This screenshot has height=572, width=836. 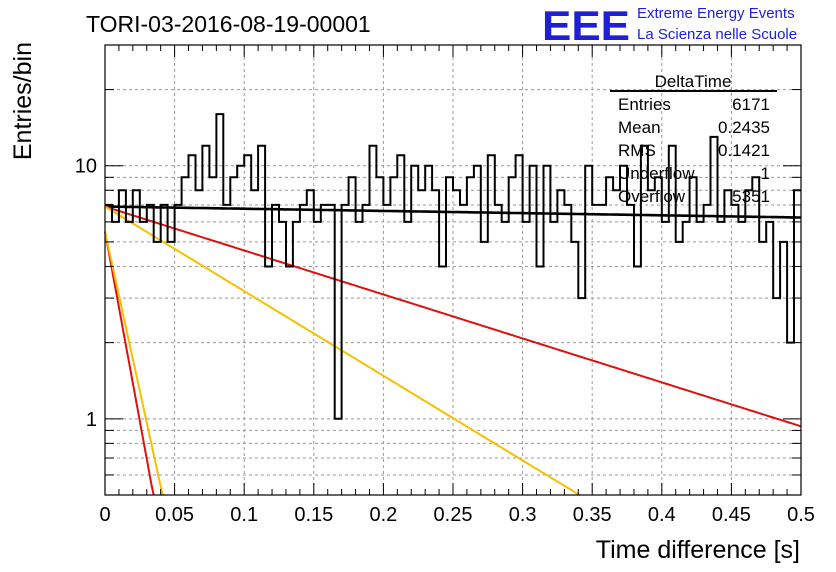 I want to click on logo-line-1: Extreme Energy Events, so click(x=716, y=13).